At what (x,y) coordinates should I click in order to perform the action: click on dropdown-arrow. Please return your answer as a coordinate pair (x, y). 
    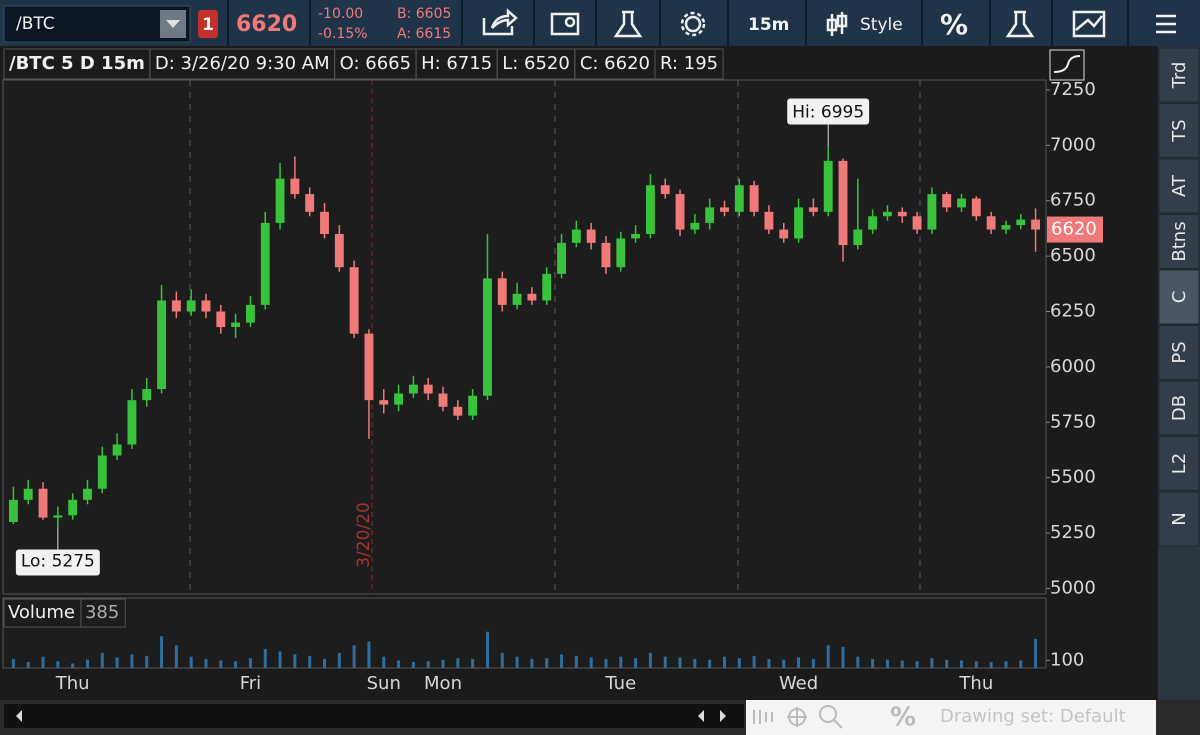
    Looking at the image, I should click on (173, 24).